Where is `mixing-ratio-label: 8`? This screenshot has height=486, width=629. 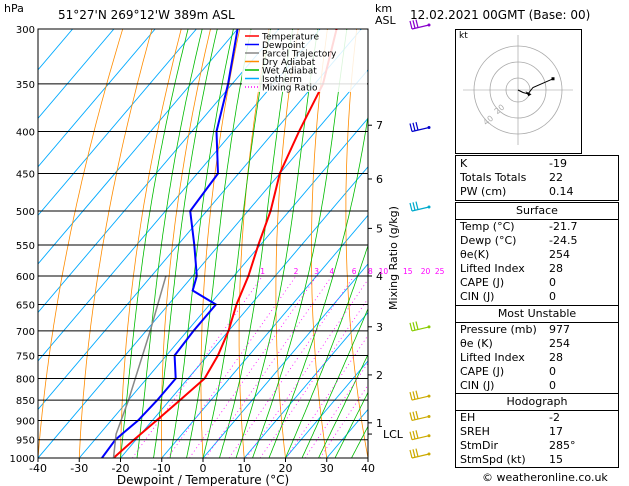
mixing-ratio-label: 8 is located at coordinates (370, 271).